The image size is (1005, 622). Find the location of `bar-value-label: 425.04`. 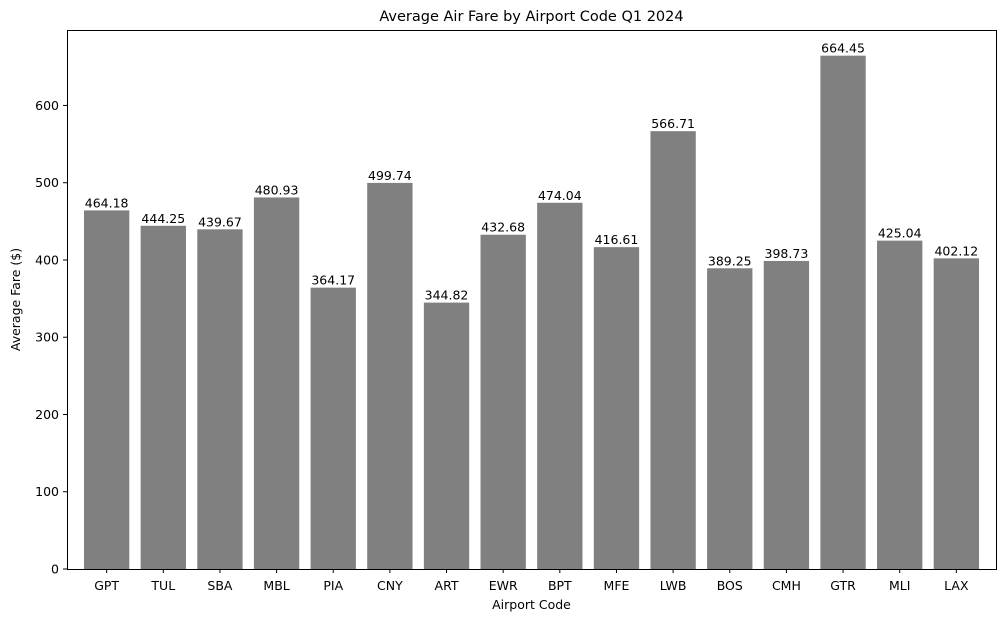

bar-value-label: 425.04 is located at coordinates (900, 233).